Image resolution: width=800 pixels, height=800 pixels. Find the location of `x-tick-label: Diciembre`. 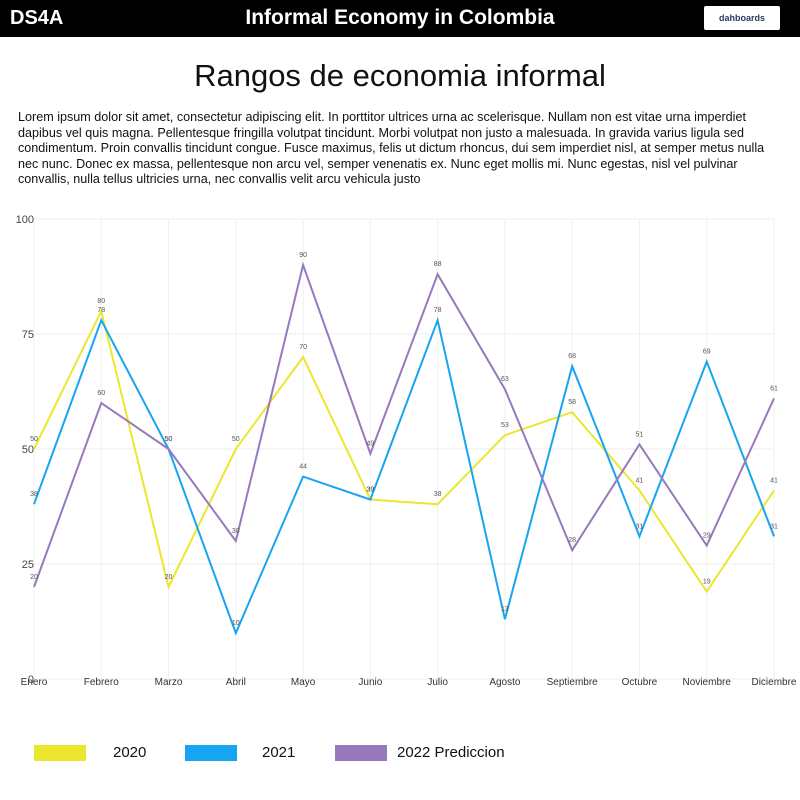

x-tick-label: Diciembre is located at coordinates (773, 682).